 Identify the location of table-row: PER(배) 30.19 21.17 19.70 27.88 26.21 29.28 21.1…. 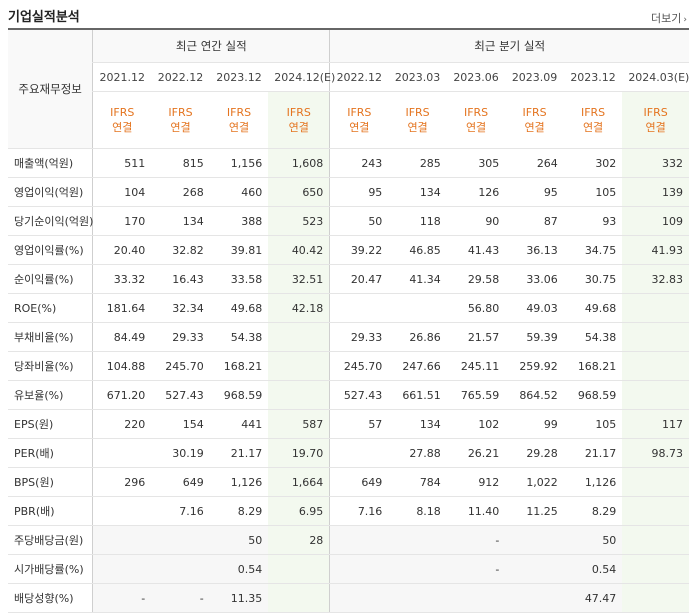
(348, 453).